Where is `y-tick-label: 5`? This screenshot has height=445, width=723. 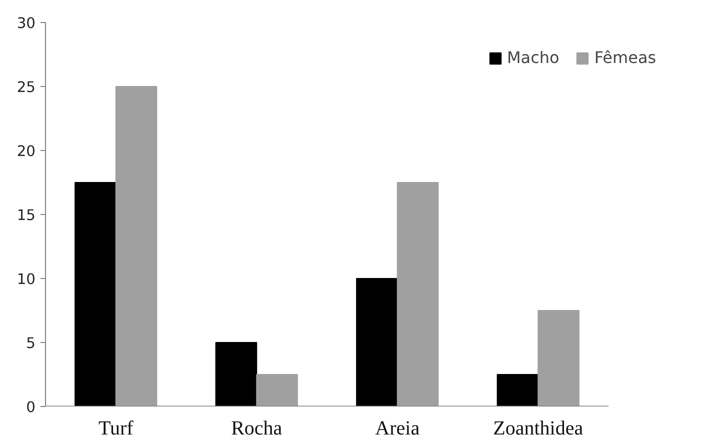 y-tick-label: 5 is located at coordinates (31, 343).